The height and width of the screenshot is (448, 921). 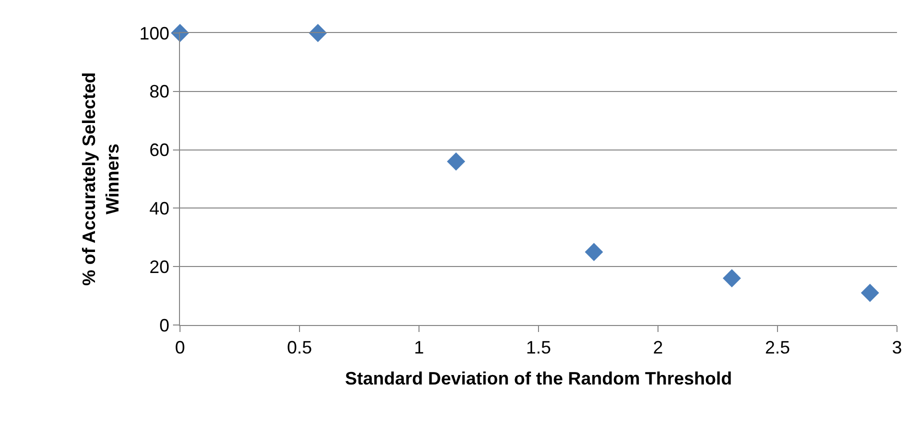 What do you see at coordinates (159, 92) in the screenshot?
I see `y-tick-label: 80` at bounding box center [159, 92].